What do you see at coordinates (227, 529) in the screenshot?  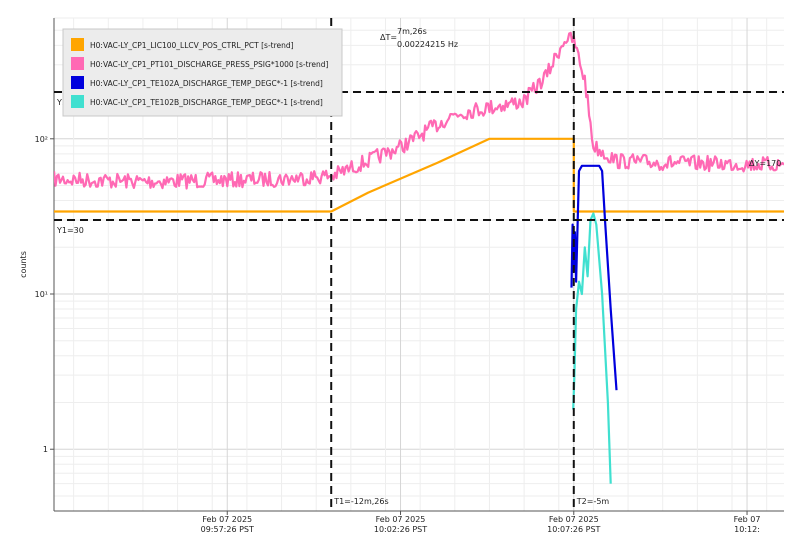 I see `x-tick-label: 09:57:26 PST` at bounding box center [227, 529].